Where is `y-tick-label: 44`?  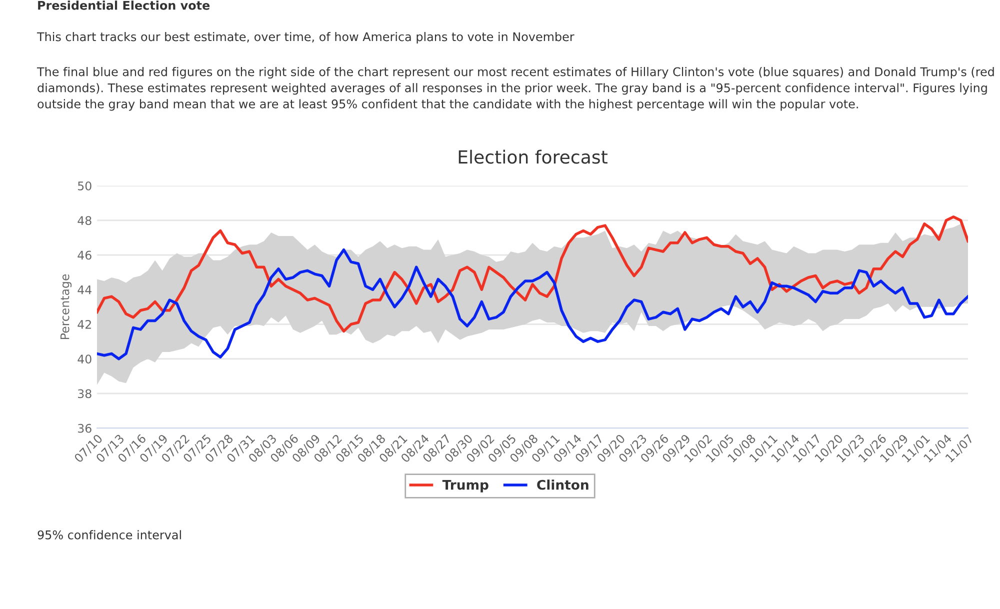
y-tick-label: 44 is located at coordinates (85, 290).